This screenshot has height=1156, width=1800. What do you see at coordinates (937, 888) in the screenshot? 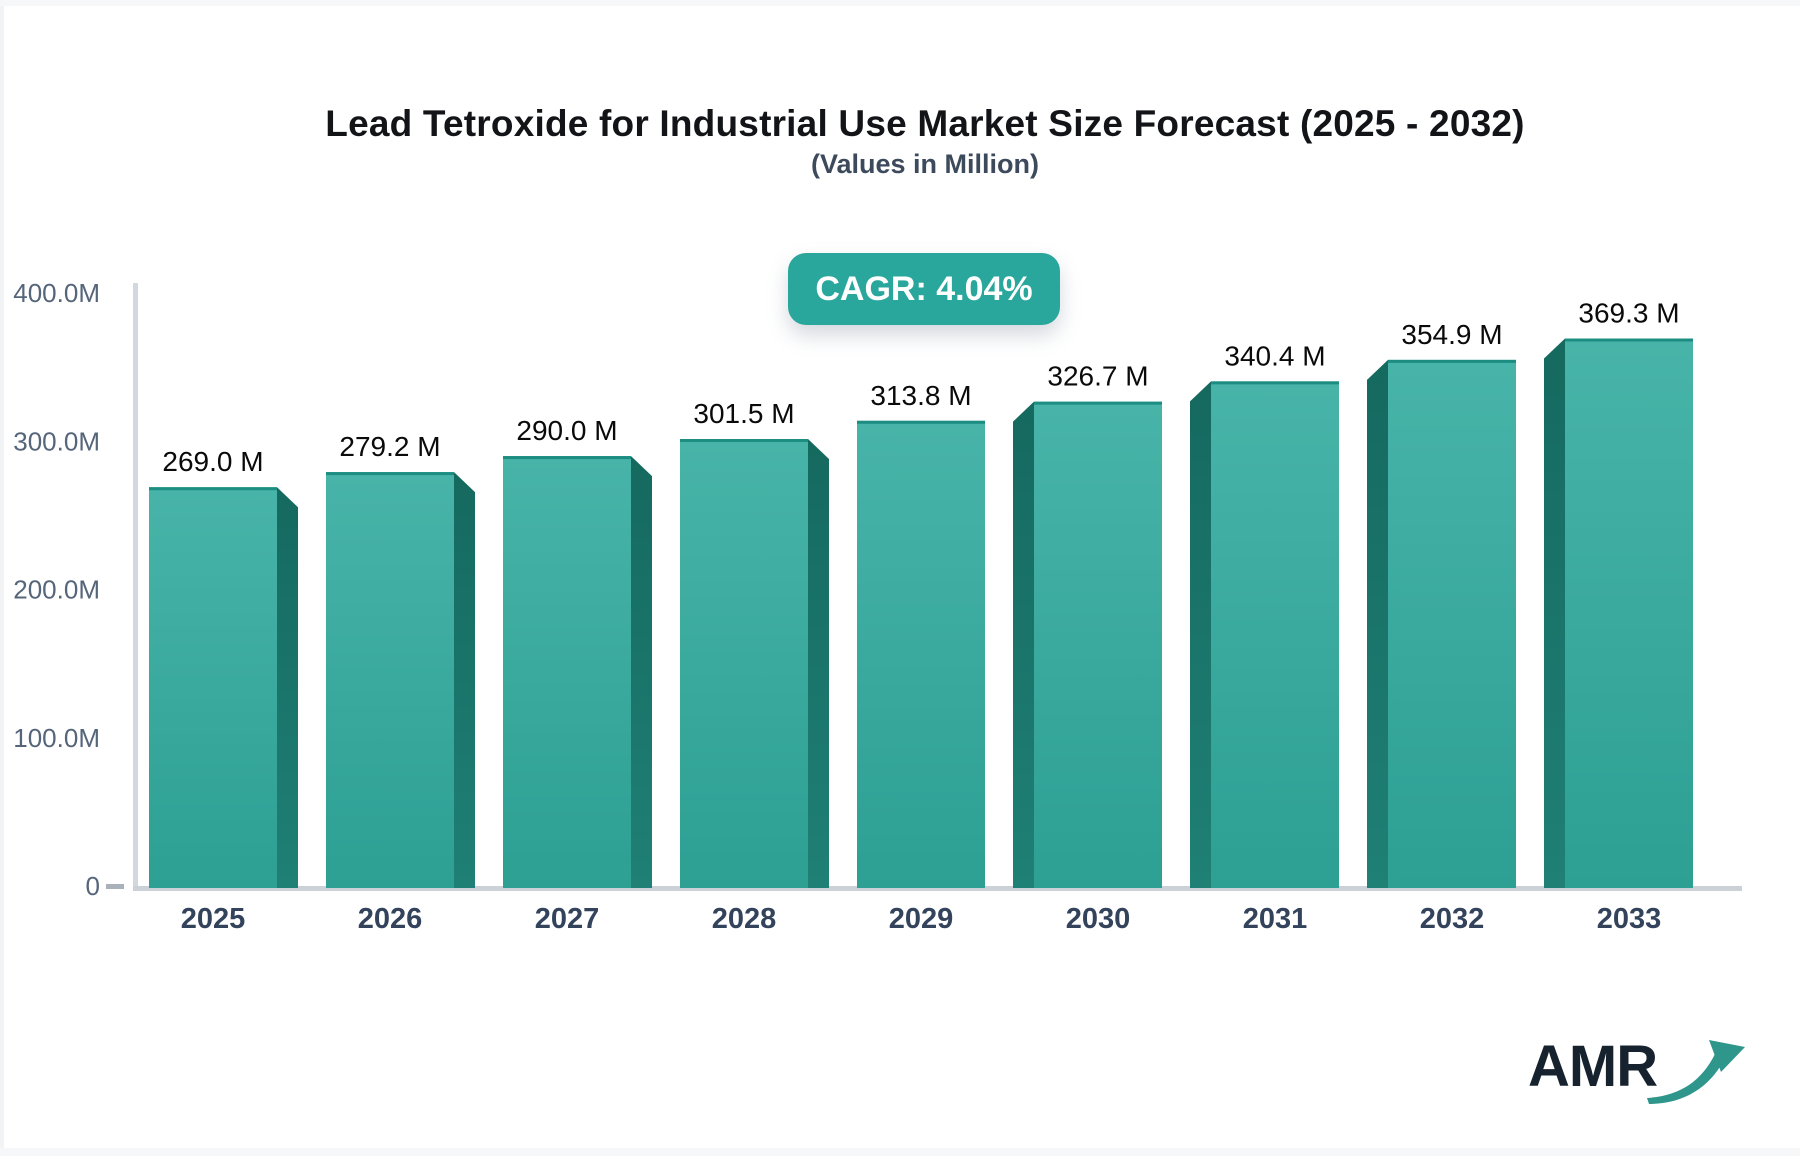
I see `x-axis-line` at bounding box center [937, 888].